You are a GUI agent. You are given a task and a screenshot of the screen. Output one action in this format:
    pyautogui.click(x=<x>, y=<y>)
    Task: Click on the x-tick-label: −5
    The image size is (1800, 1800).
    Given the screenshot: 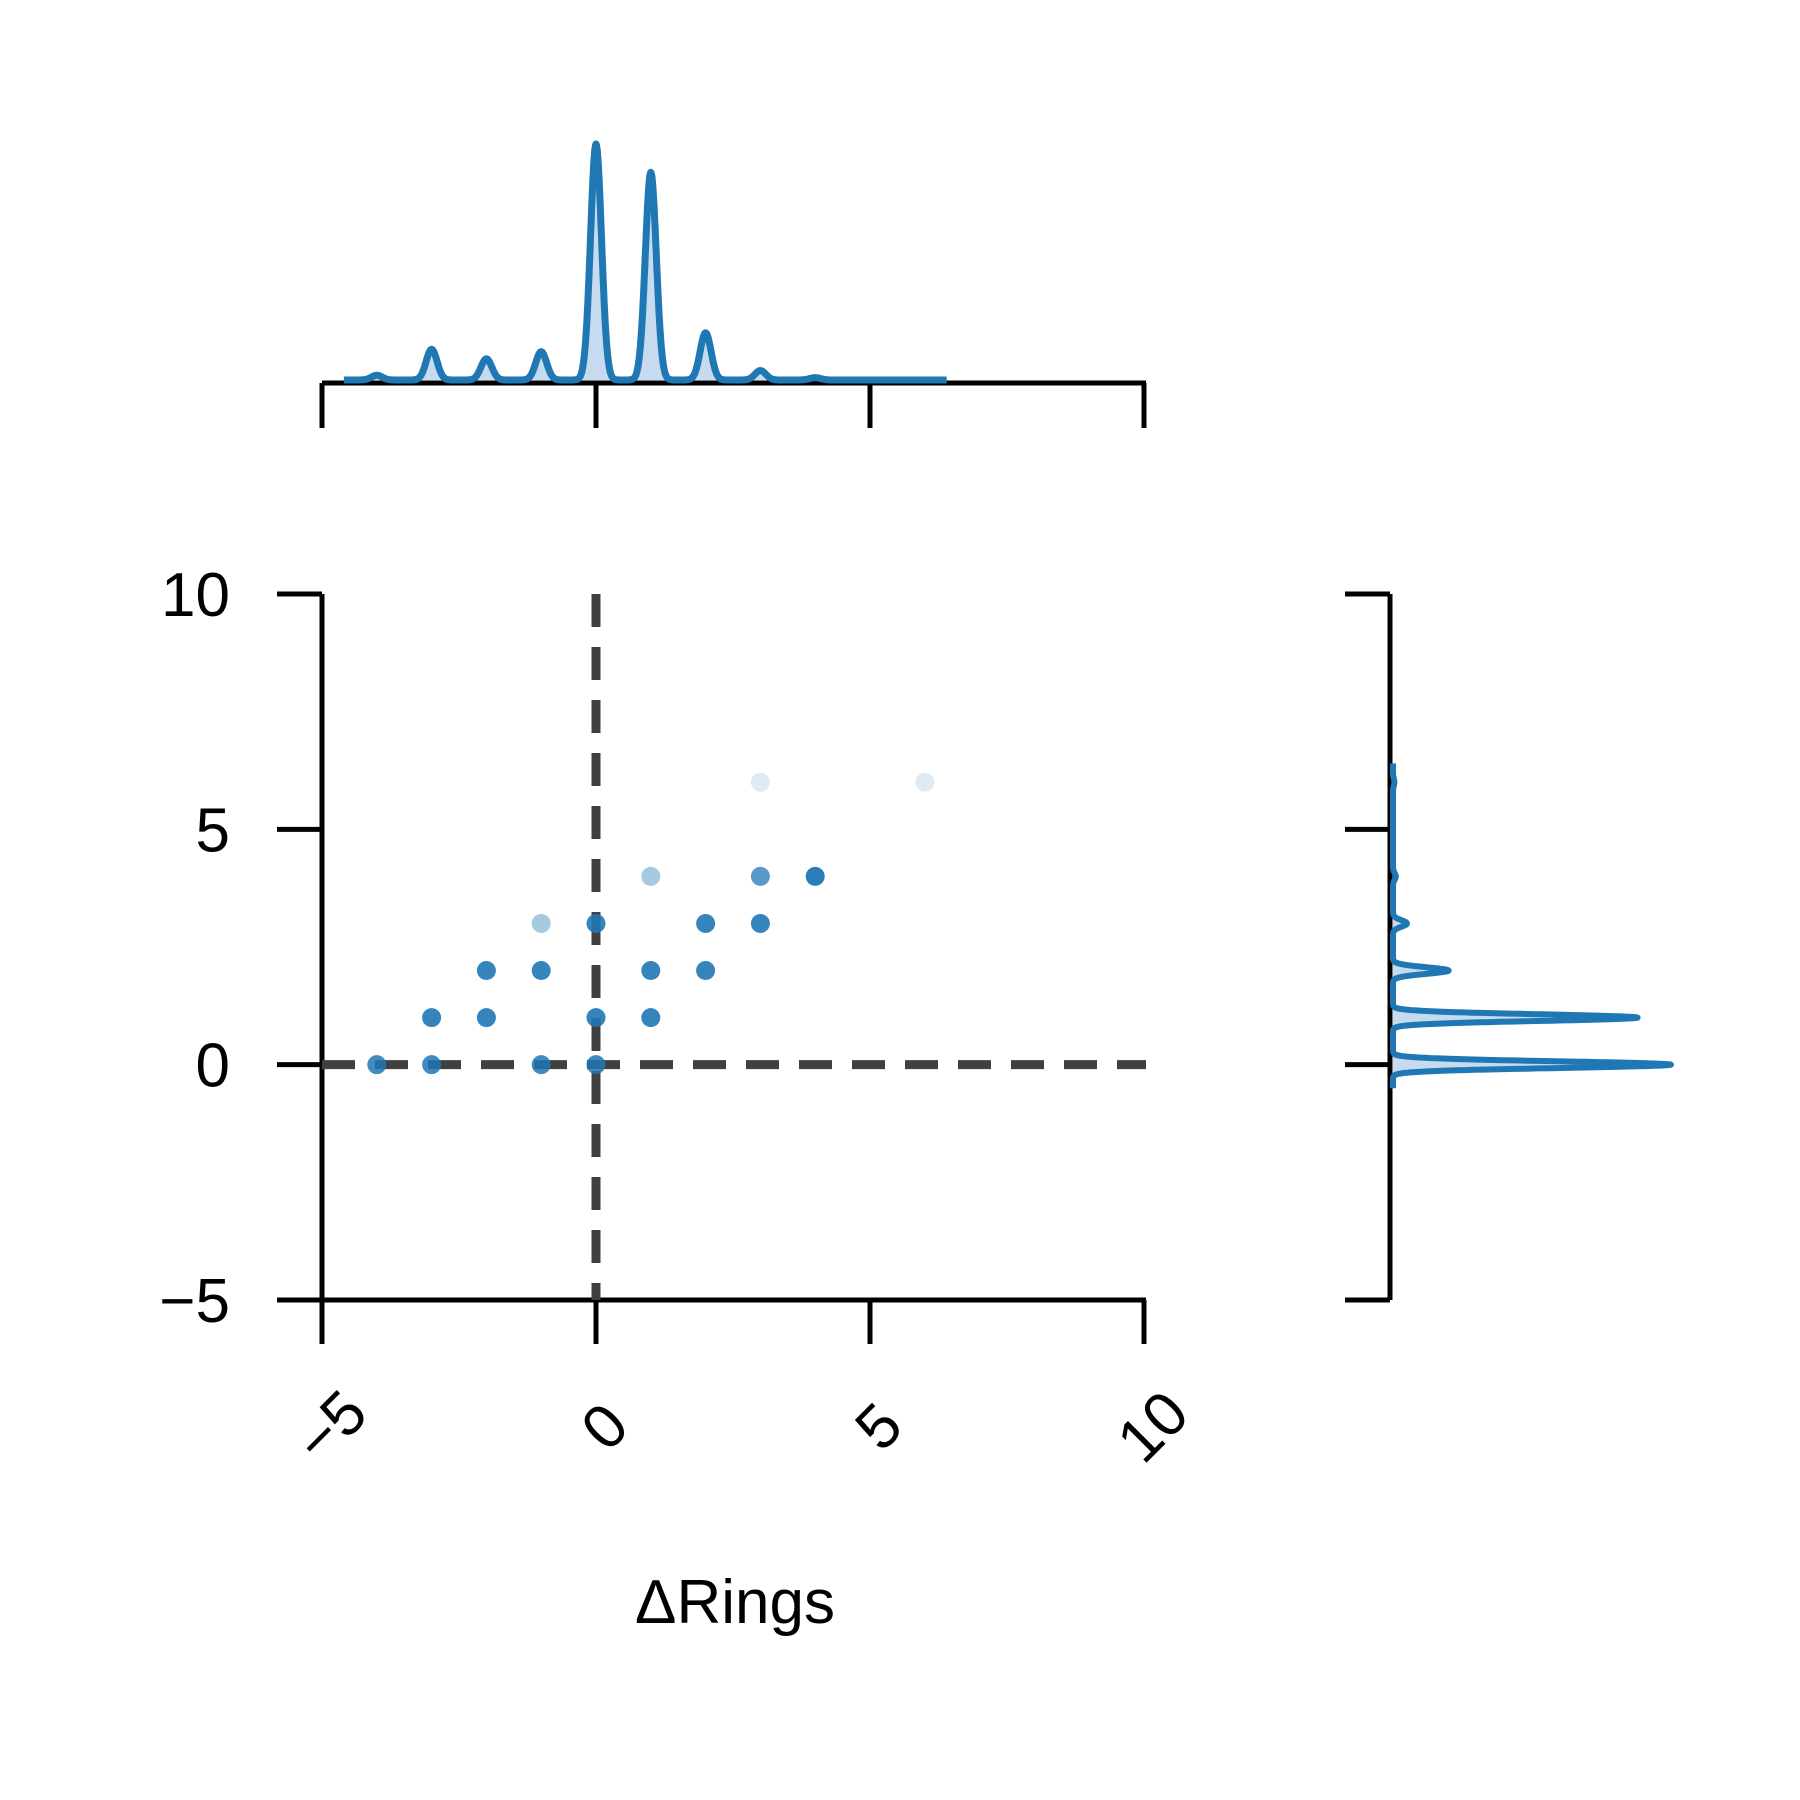 What is the action you would take?
    pyautogui.click(x=331, y=1427)
    